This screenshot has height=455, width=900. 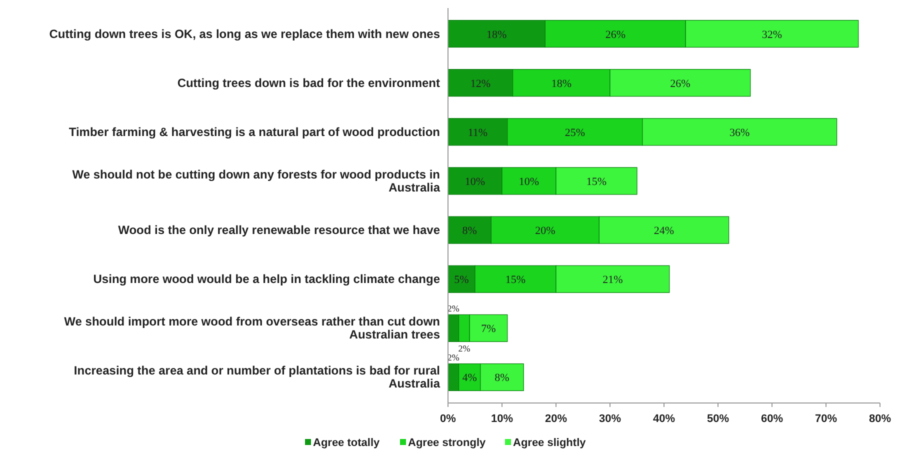 What do you see at coordinates (478, 132) in the screenshot?
I see `data-label: 11%` at bounding box center [478, 132].